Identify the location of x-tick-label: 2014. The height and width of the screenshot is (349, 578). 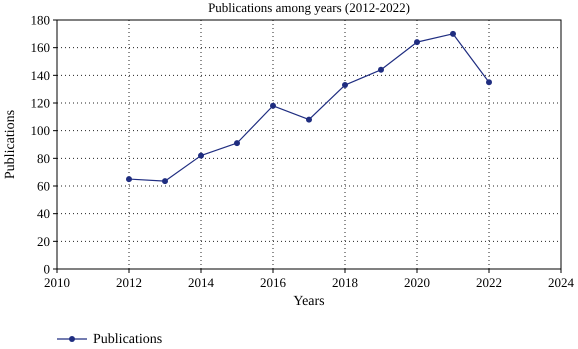
(201, 282).